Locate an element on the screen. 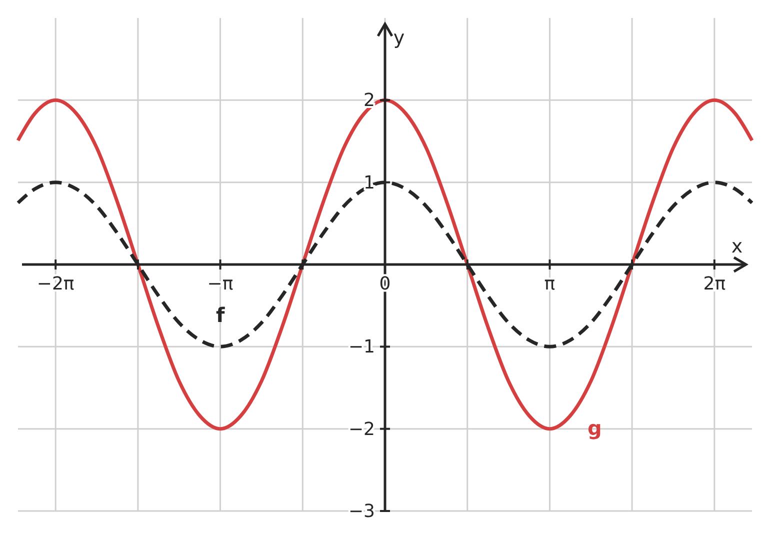 This screenshot has width=770, height=540. y-tick-label: −3 is located at coordinates (361, 511).